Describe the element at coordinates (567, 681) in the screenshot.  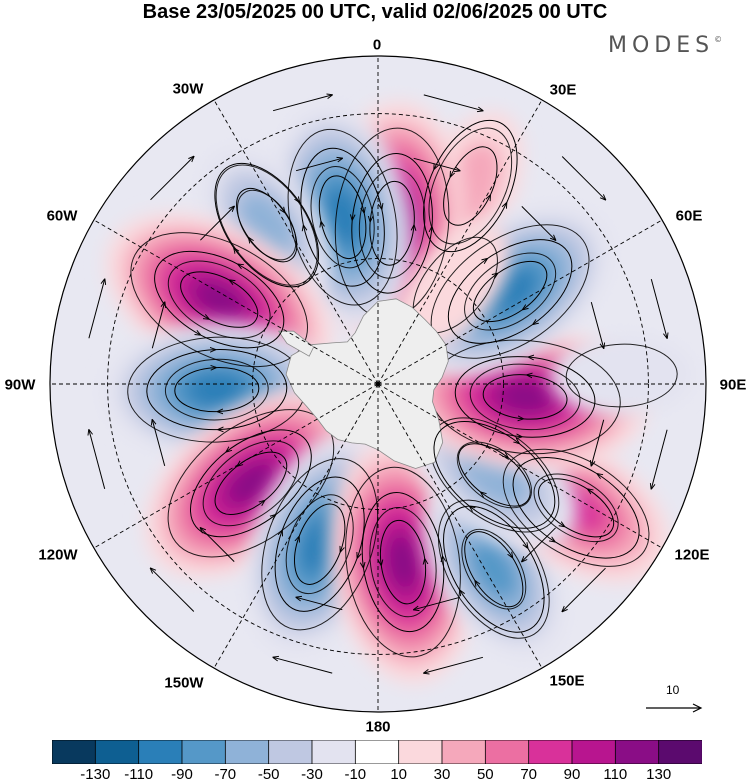
I see `lon-label-150e: 150E` at that location.